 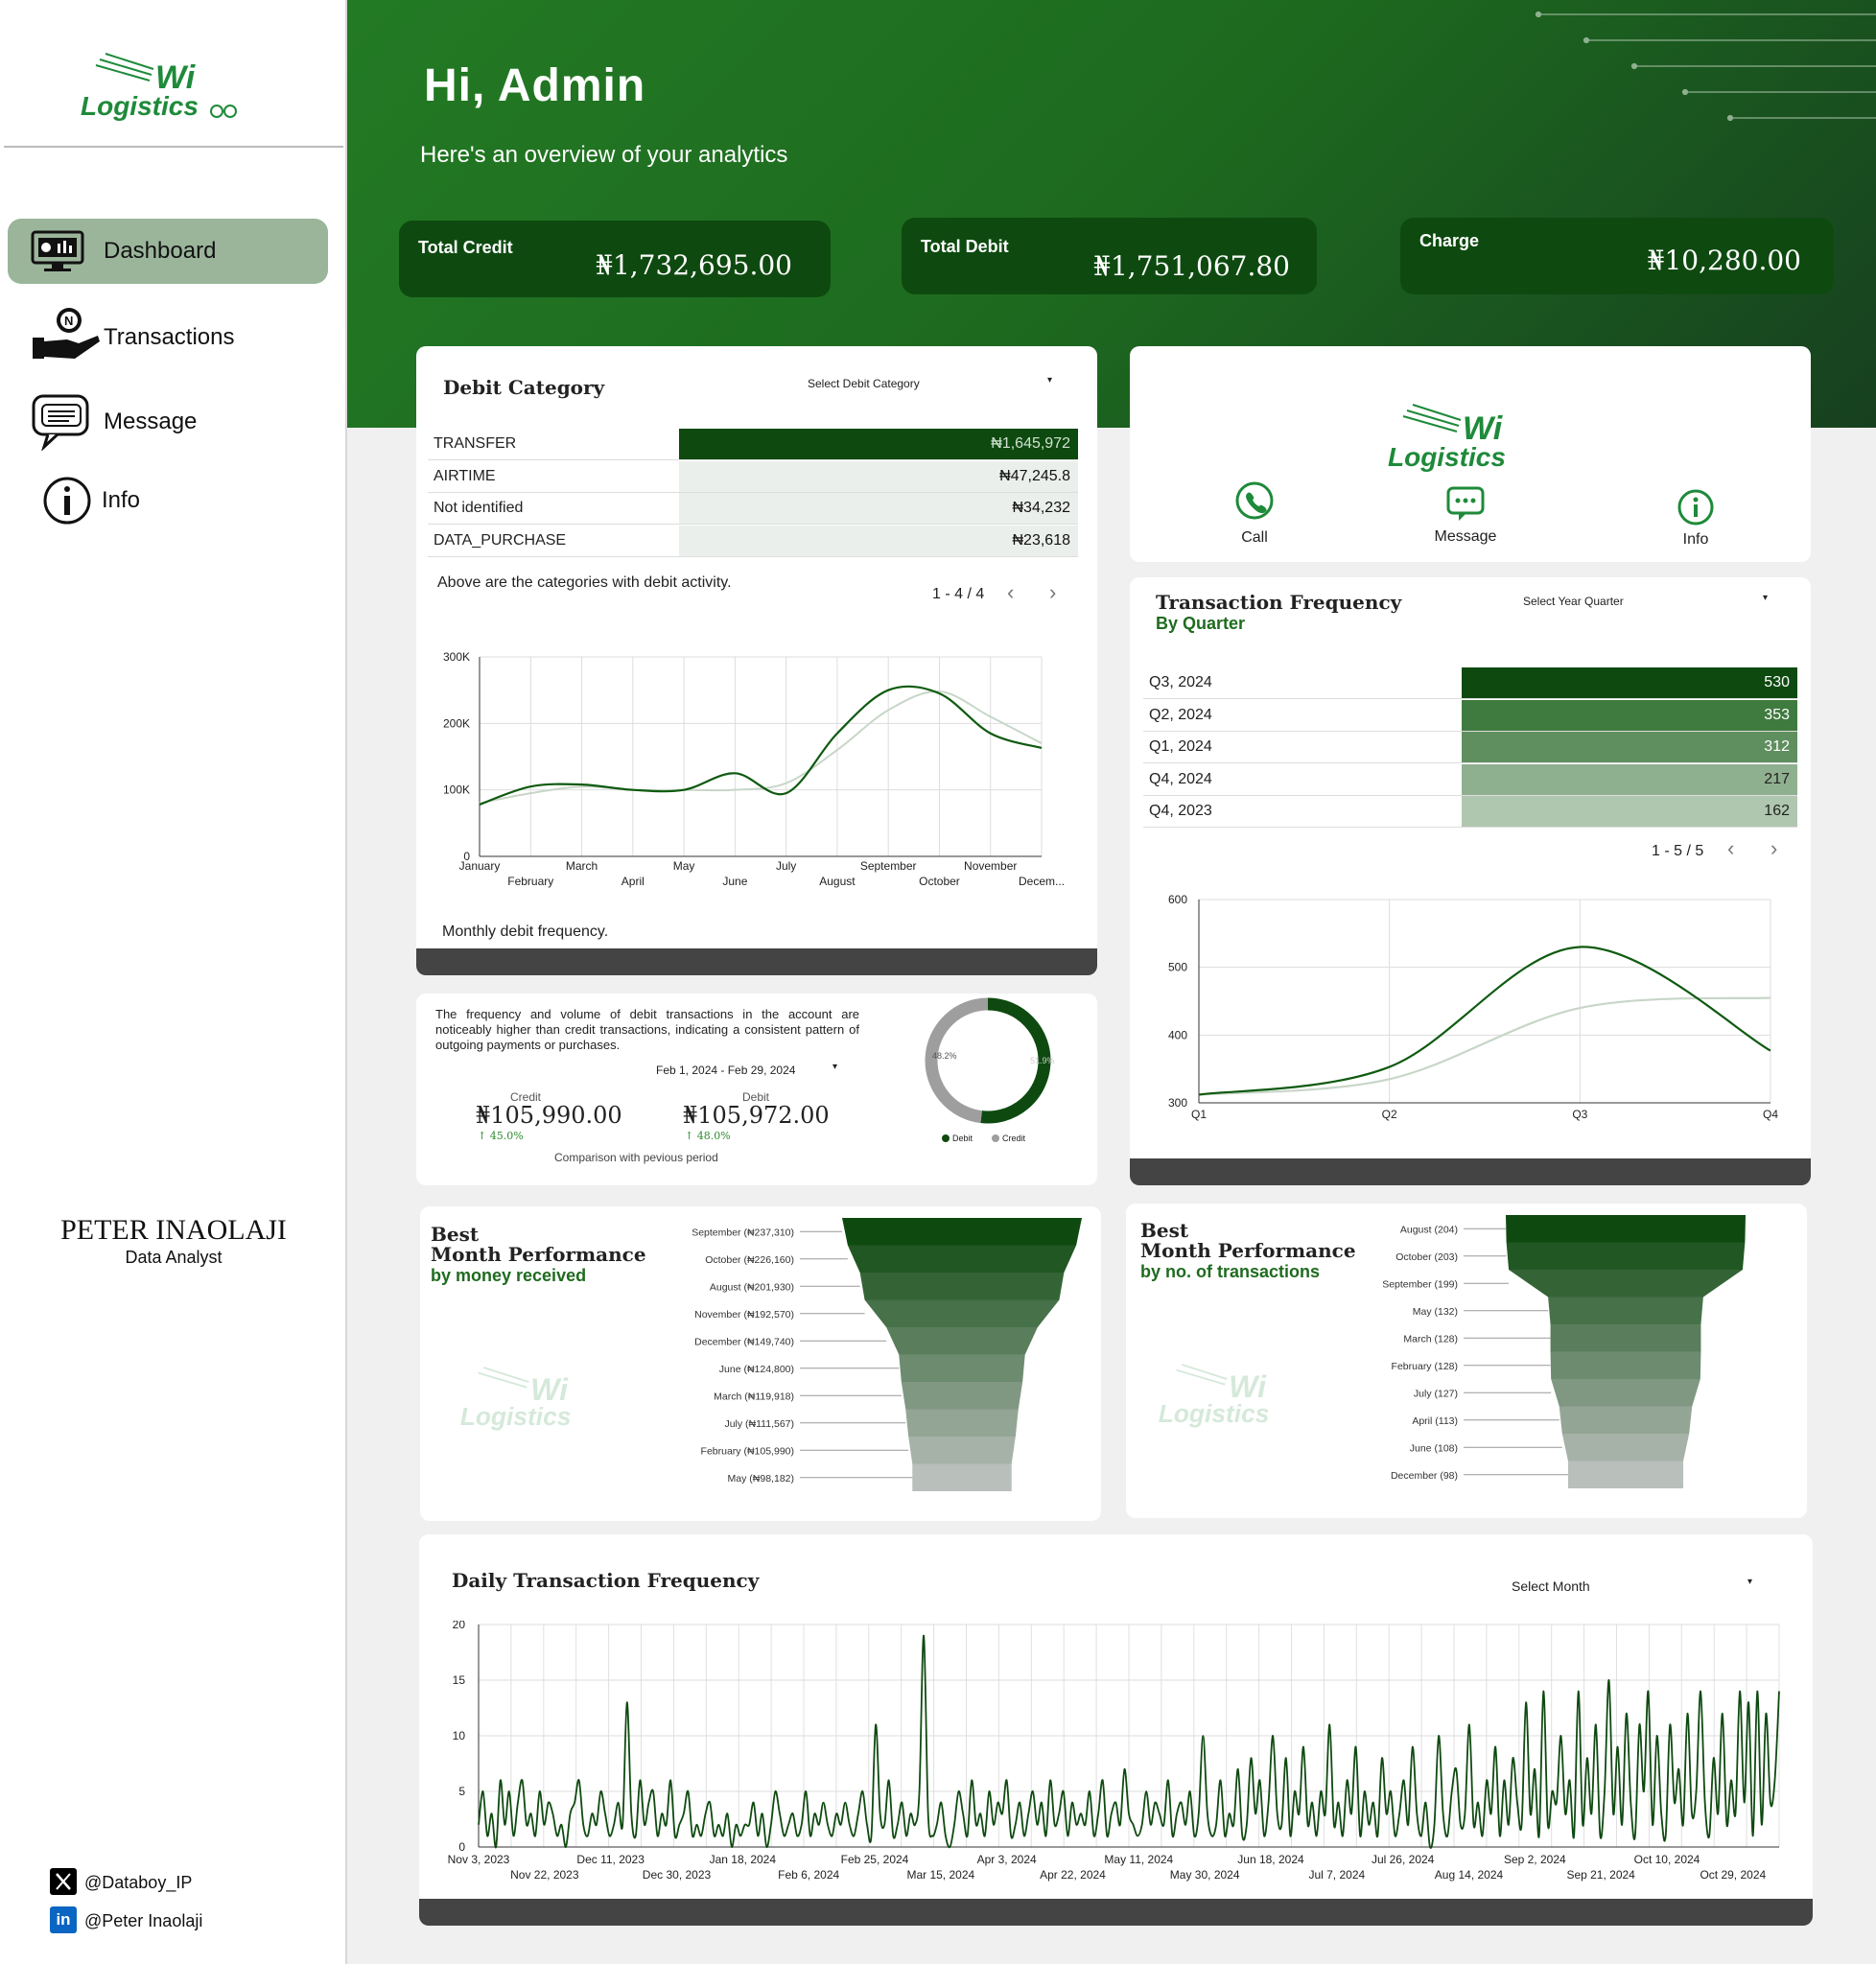 I want to click on nav-item-message: Message, so click(x=168, y=422).